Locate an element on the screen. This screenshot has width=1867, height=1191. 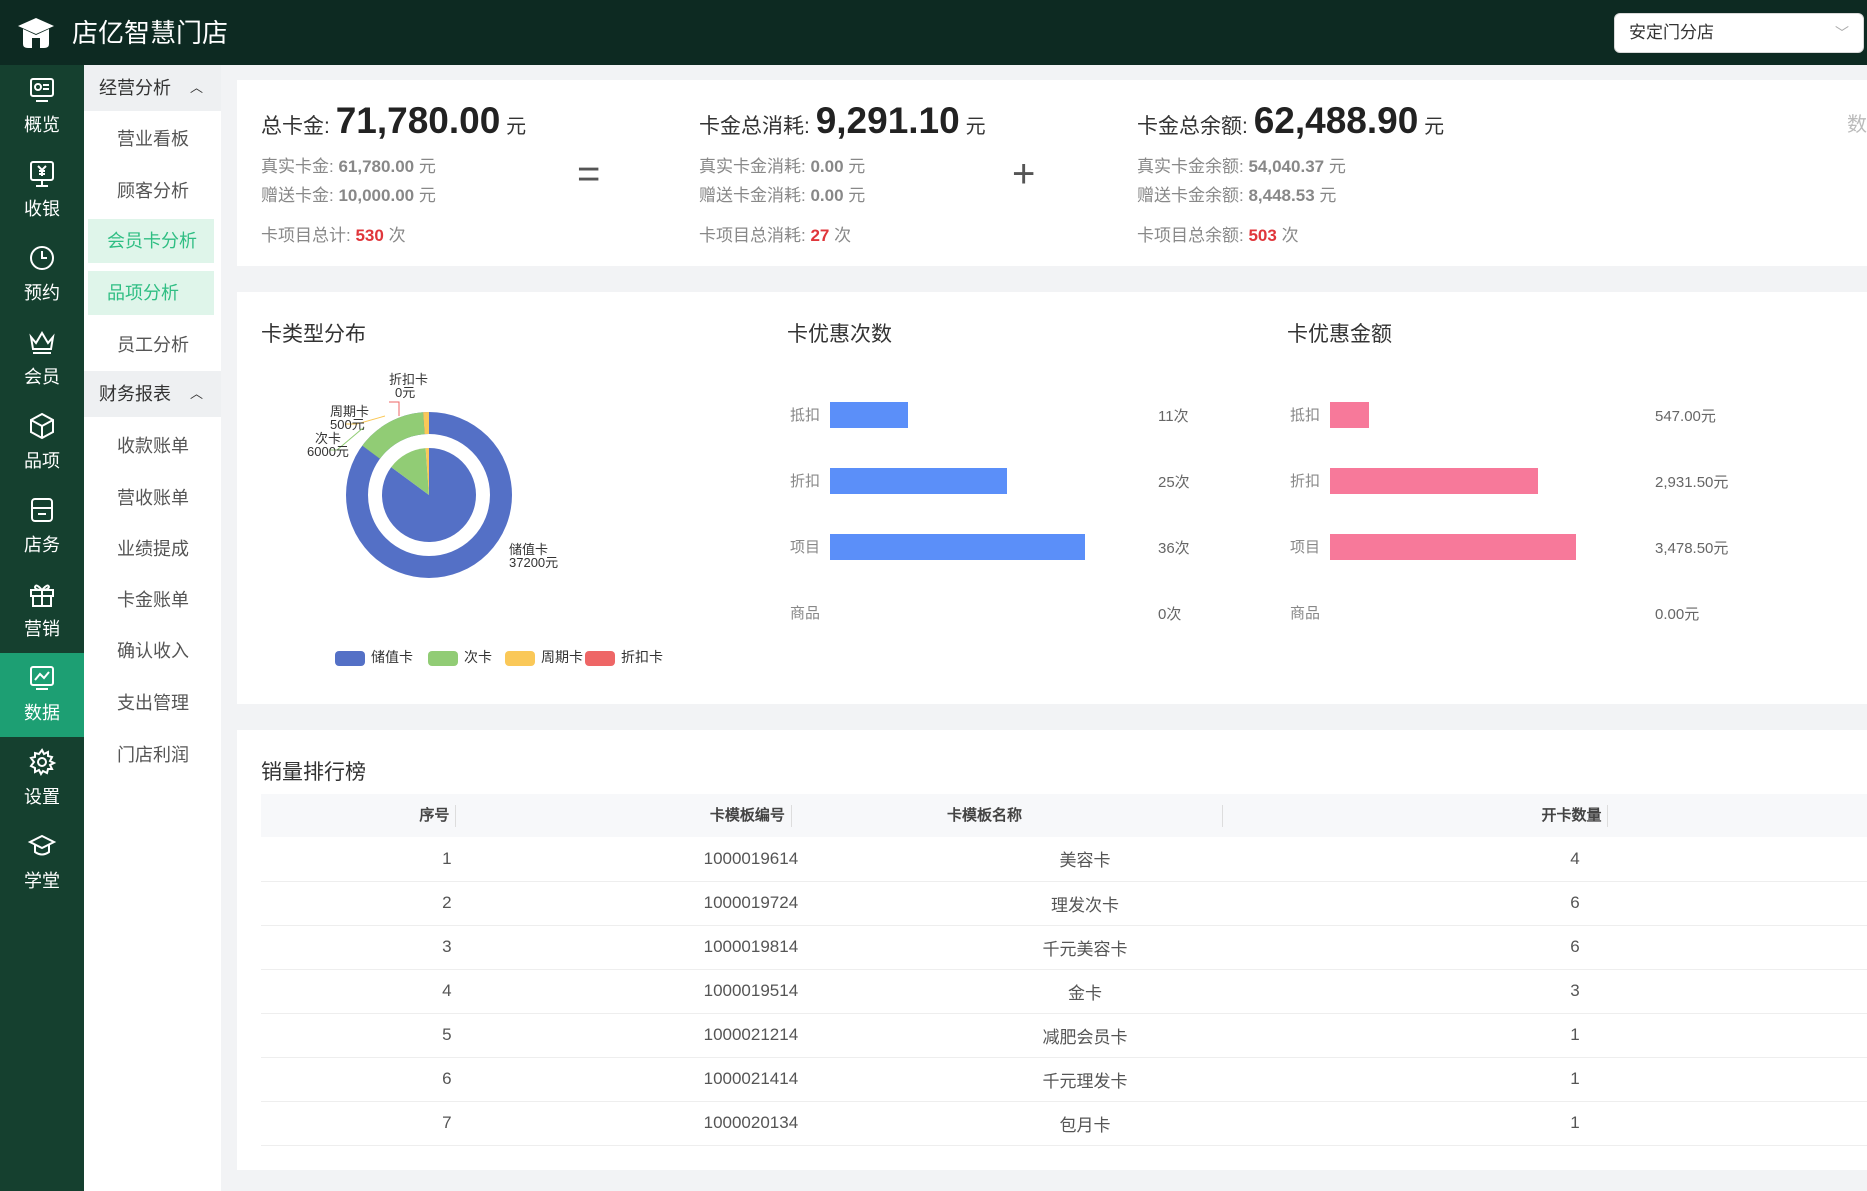
nav-item-marketing: 营销 is located at coordinates (42, 611).